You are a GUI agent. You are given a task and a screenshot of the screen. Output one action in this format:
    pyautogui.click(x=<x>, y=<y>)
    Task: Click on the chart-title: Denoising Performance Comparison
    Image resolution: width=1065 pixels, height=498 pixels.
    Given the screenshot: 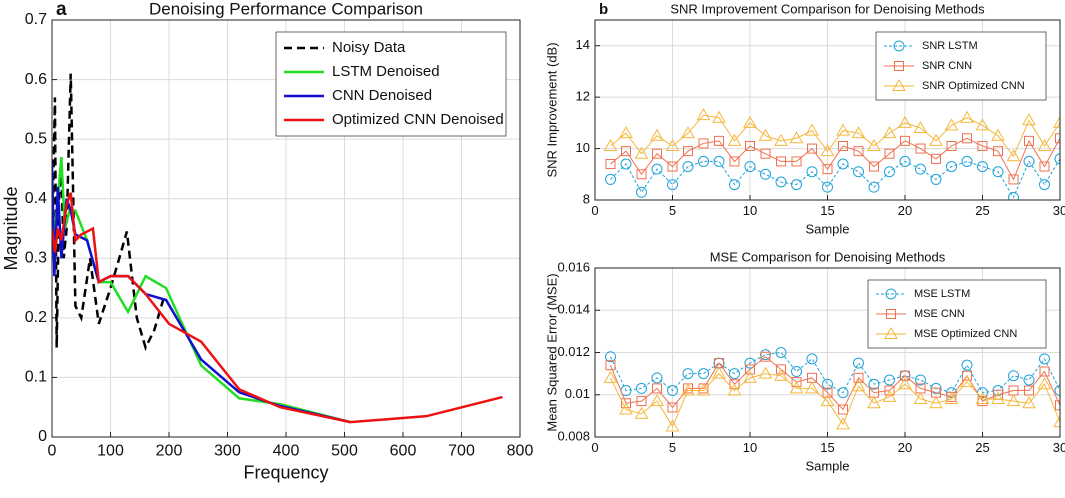 What is the action you would take?
    pyautogui.click(x=286, y=9)
    